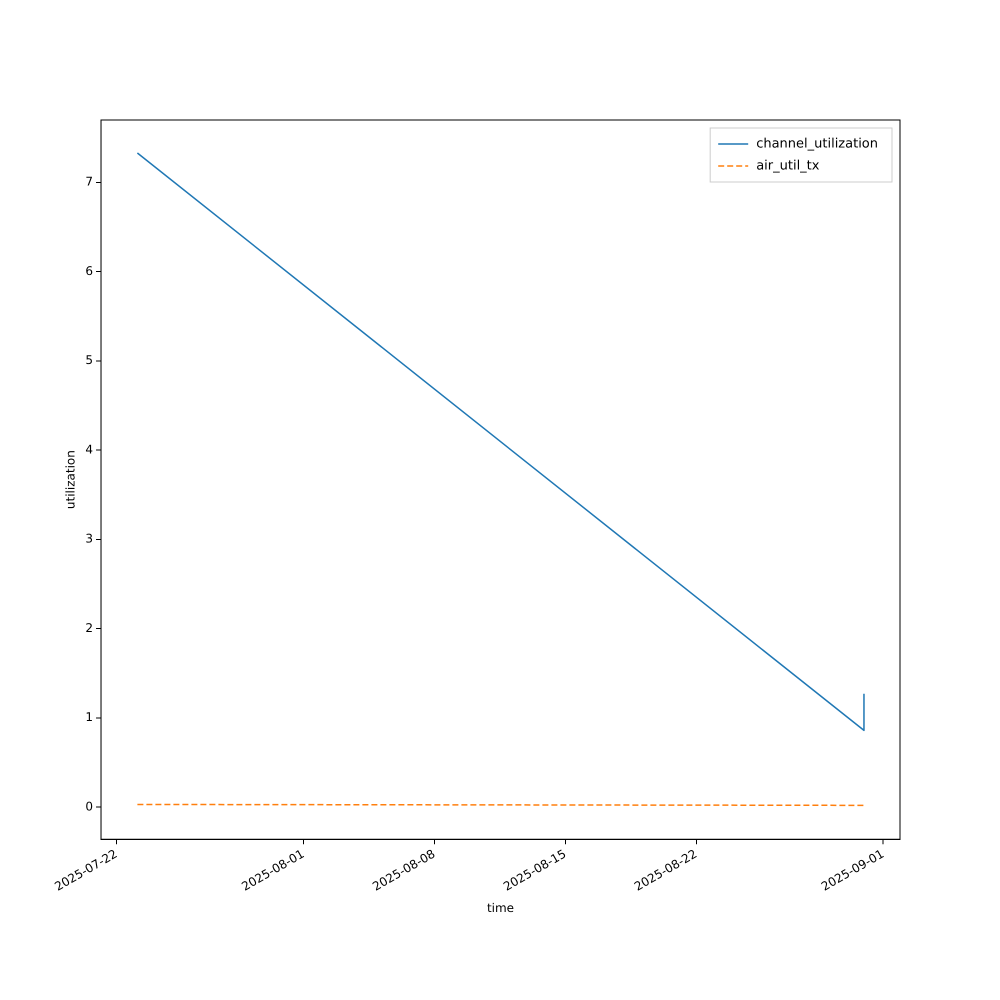  I want to click on y-tick-label: 3, so click(89, 539).